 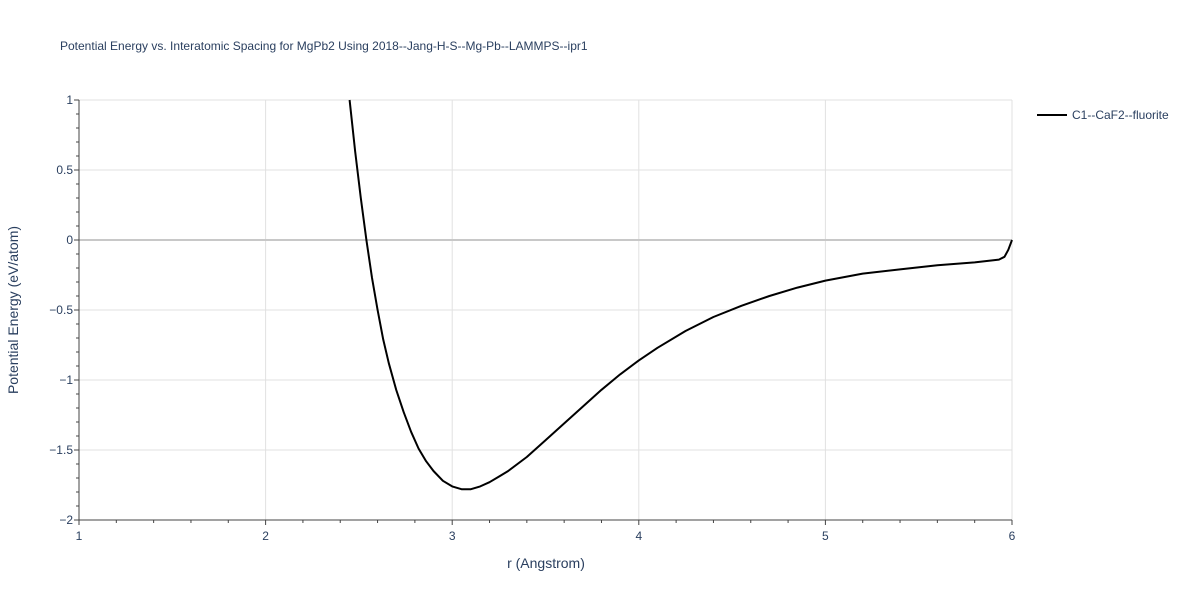 What do you see at coordinates (66, 520) in the screenshot?
I see `y-tick-label: −2` at bounding box center [66, 520].